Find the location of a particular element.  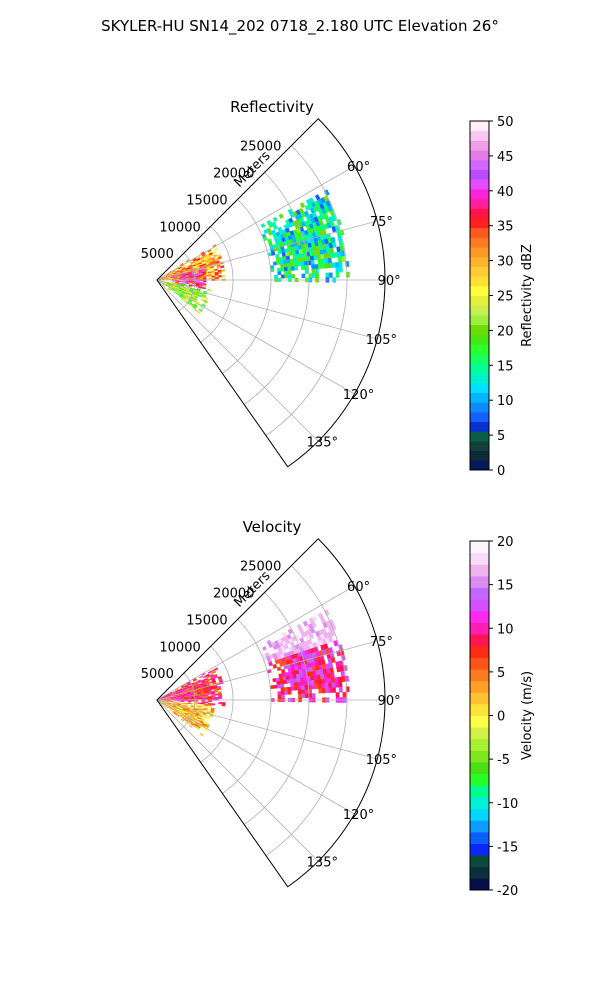

azimuth-tick-label: 105° is located at coordinates (381, 760).